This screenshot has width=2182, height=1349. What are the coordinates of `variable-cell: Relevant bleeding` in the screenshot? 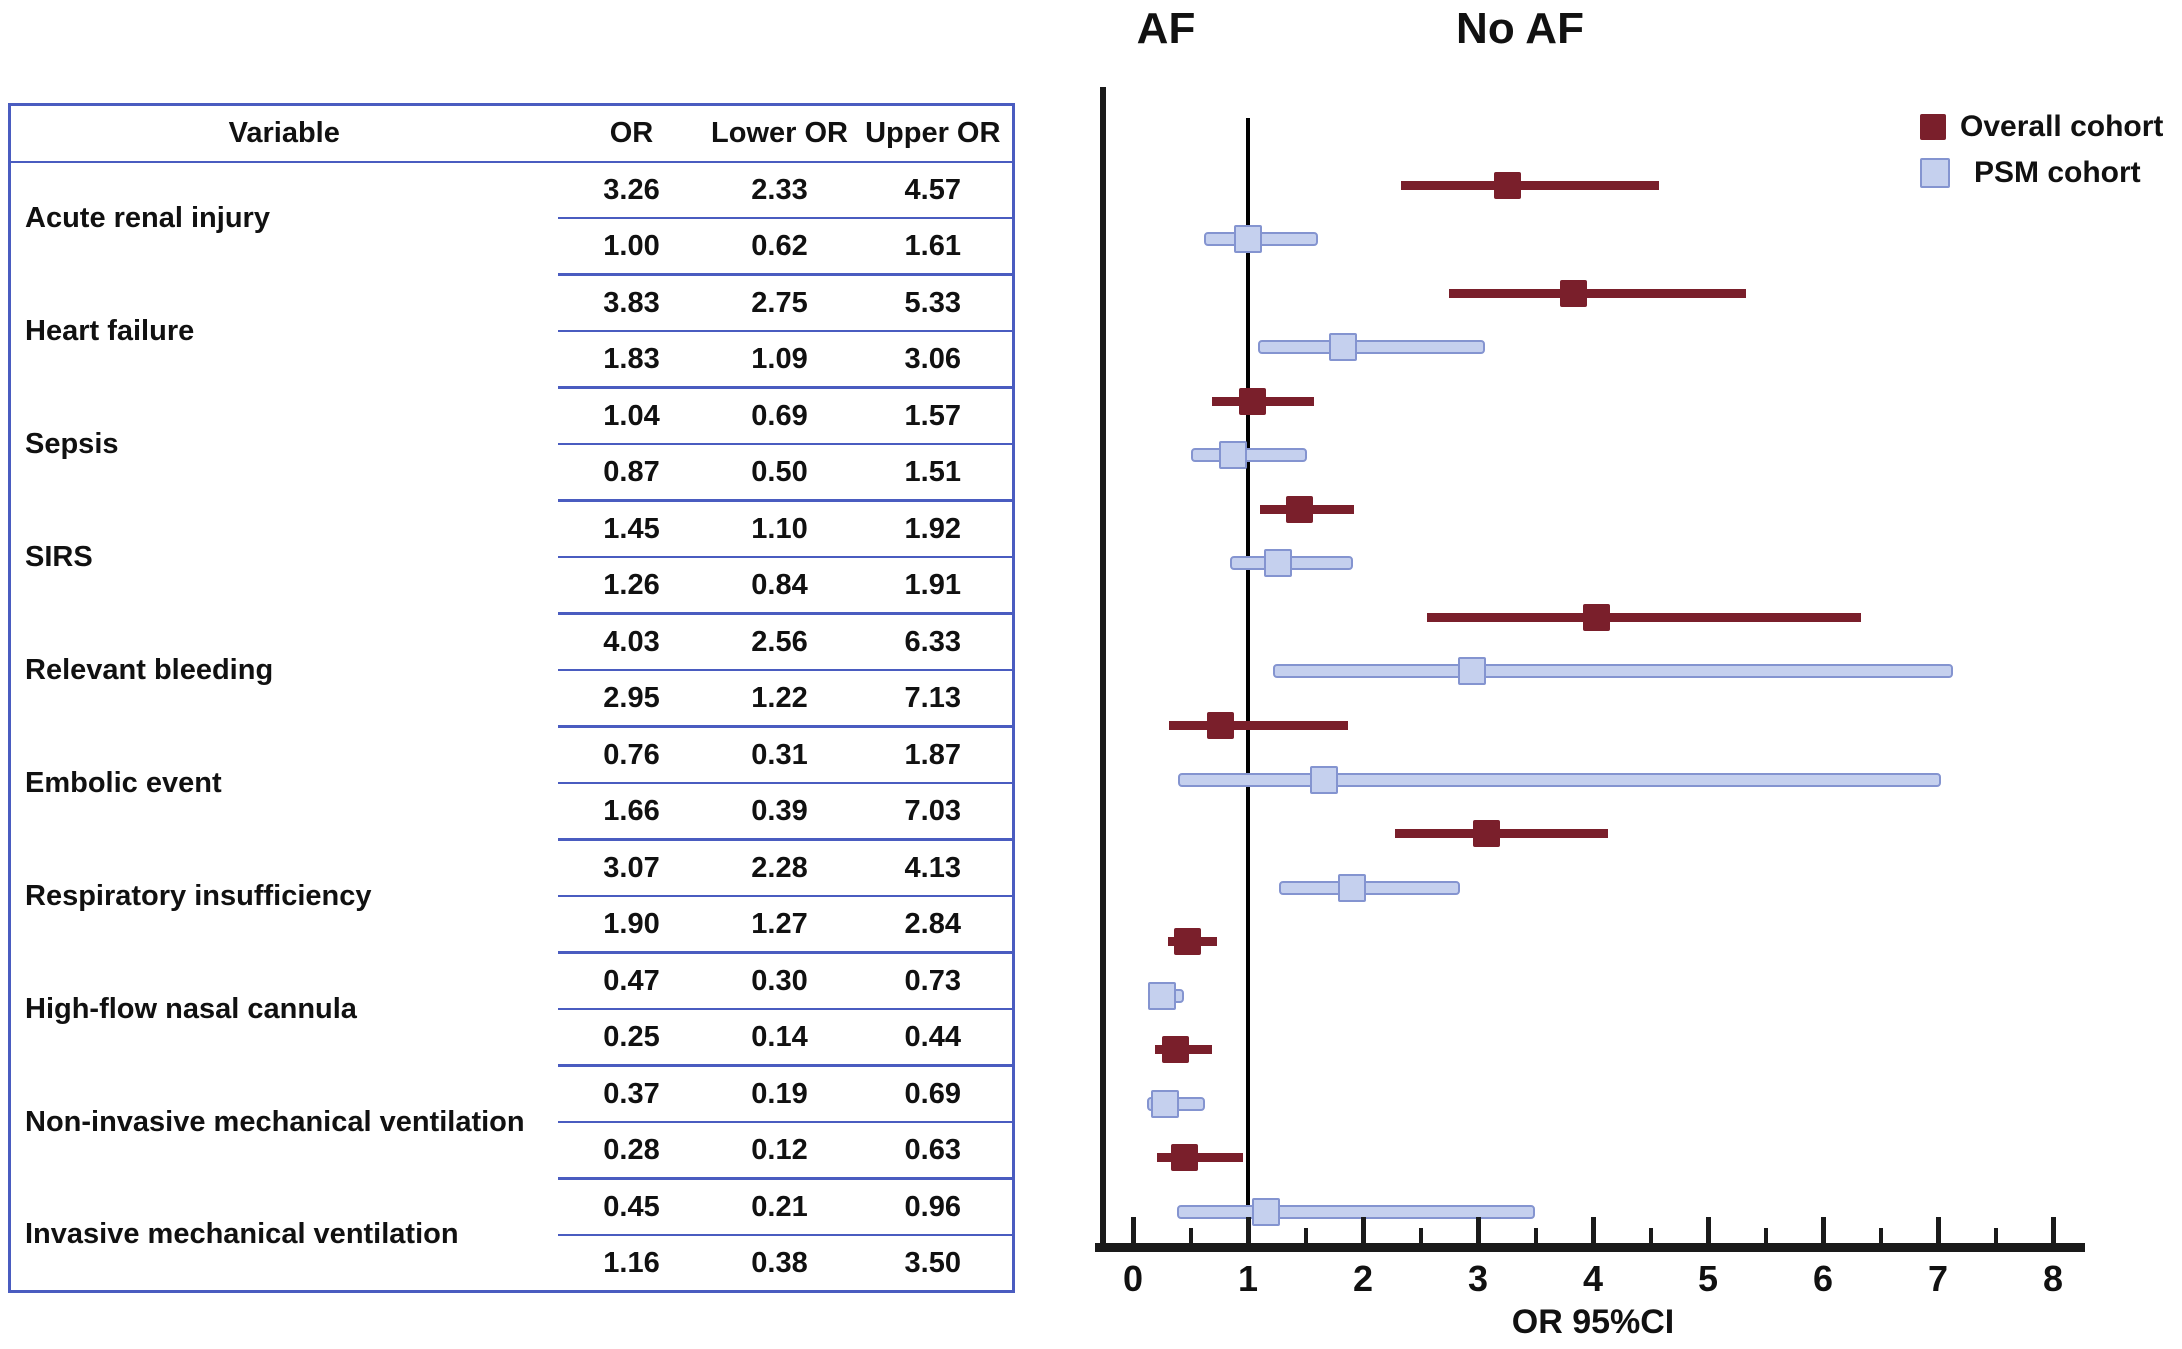 It's located at (149, 669).